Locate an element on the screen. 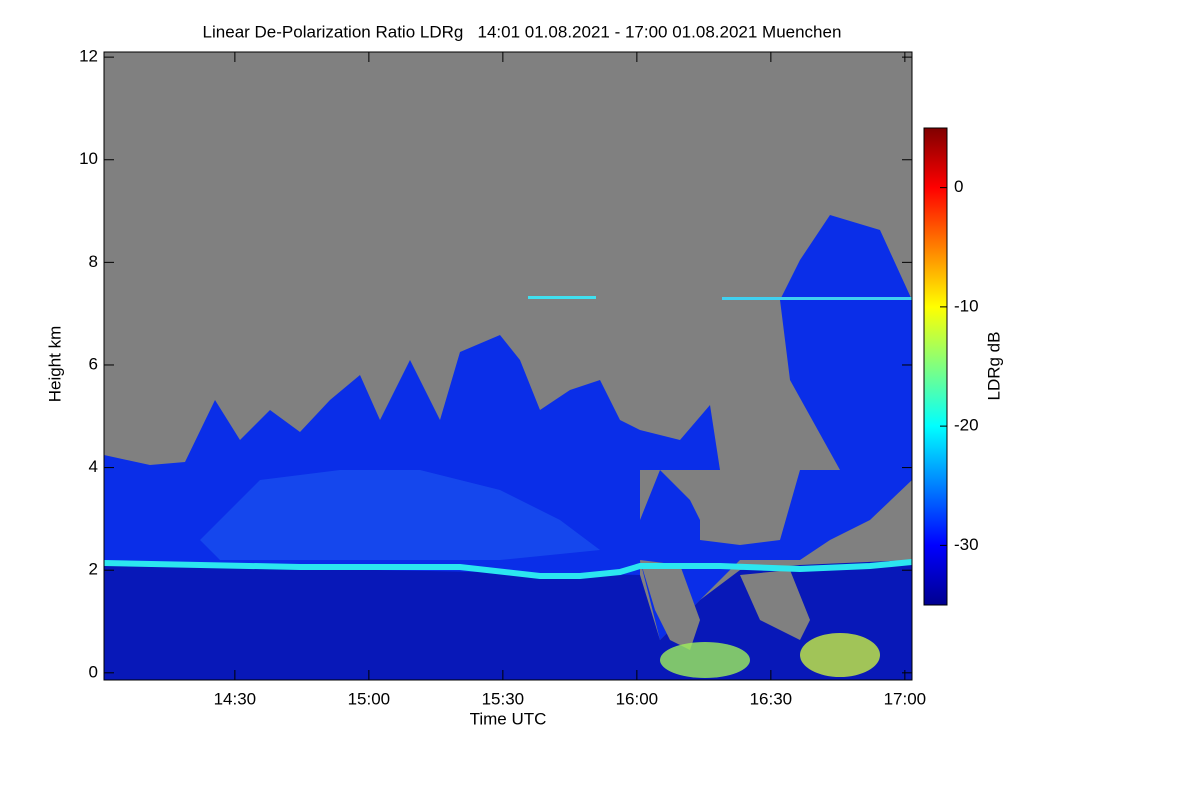 The width and height of the screenshot is (1200, 805). y-tick-label: 4 is located at coordinates (93, 466).